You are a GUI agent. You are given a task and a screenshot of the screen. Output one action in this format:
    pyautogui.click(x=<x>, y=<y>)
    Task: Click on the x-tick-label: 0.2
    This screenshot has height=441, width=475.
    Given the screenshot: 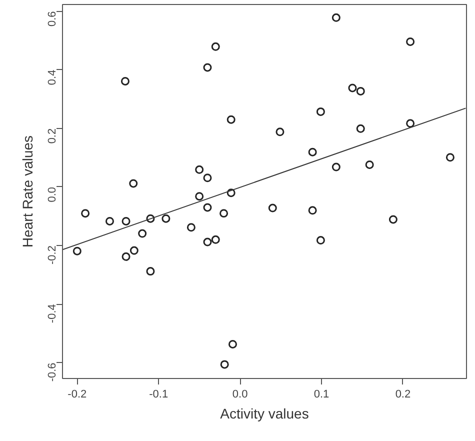 What is the action you would take?
    pyautogui.click(x=403, y=394)
    